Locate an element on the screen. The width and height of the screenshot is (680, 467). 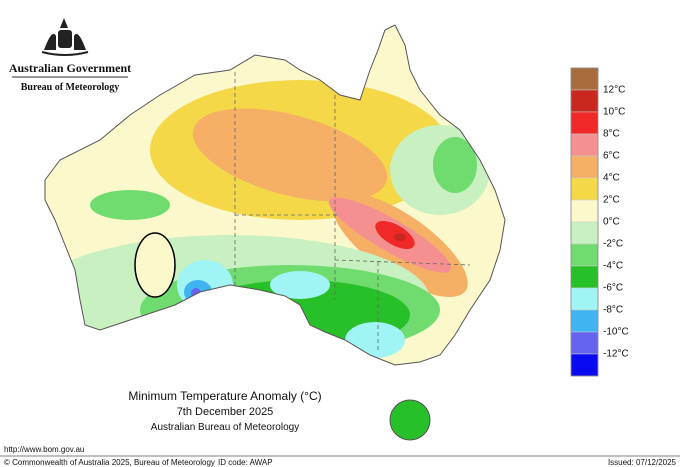
government-name: Australian Government is located at coordinates (70, 68).